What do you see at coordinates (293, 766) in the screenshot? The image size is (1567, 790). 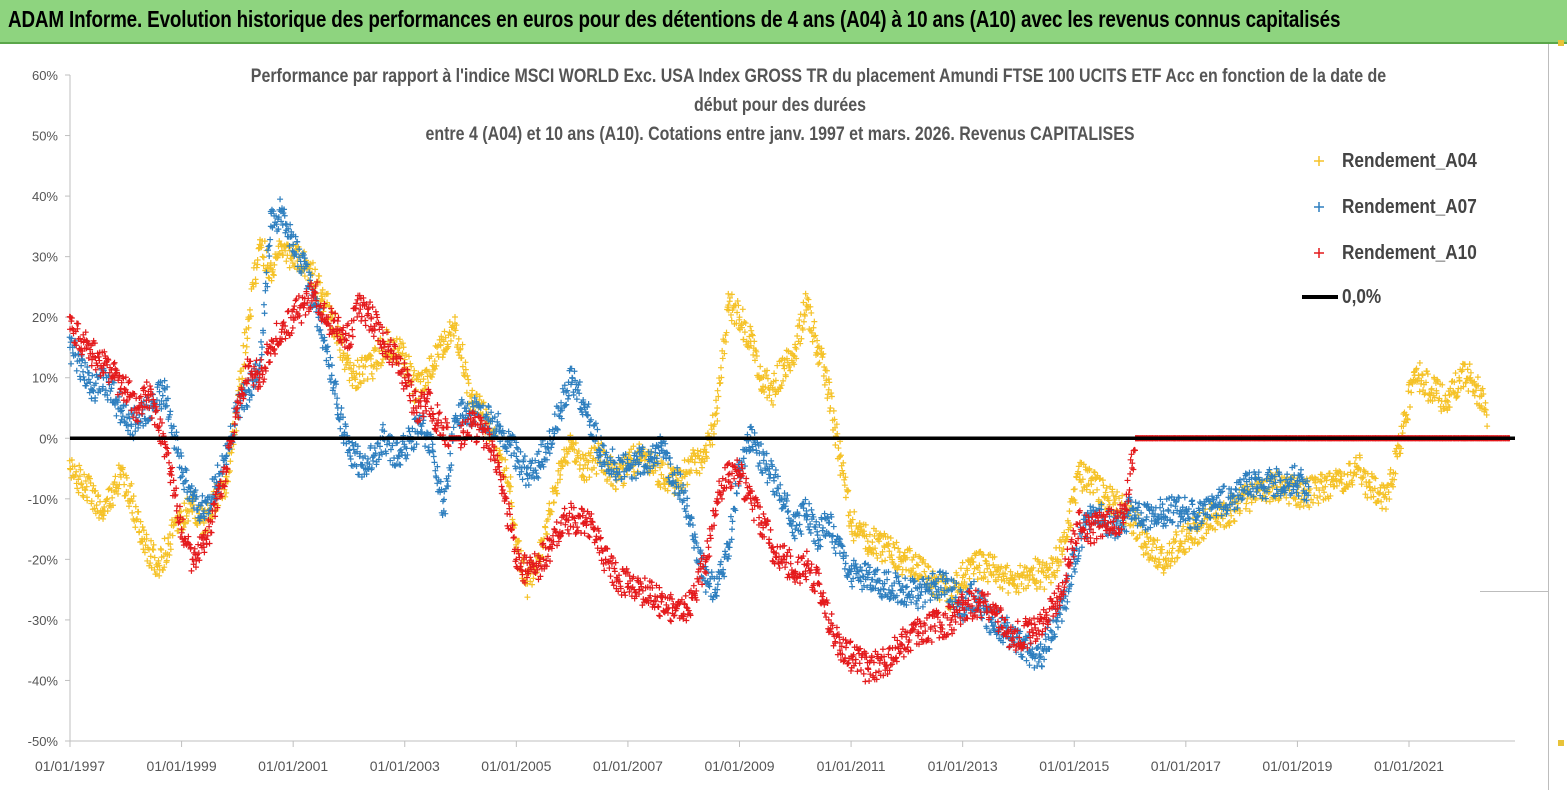 I see `x-tick-label: 01/01/2001` at bounding box center [293, 766].